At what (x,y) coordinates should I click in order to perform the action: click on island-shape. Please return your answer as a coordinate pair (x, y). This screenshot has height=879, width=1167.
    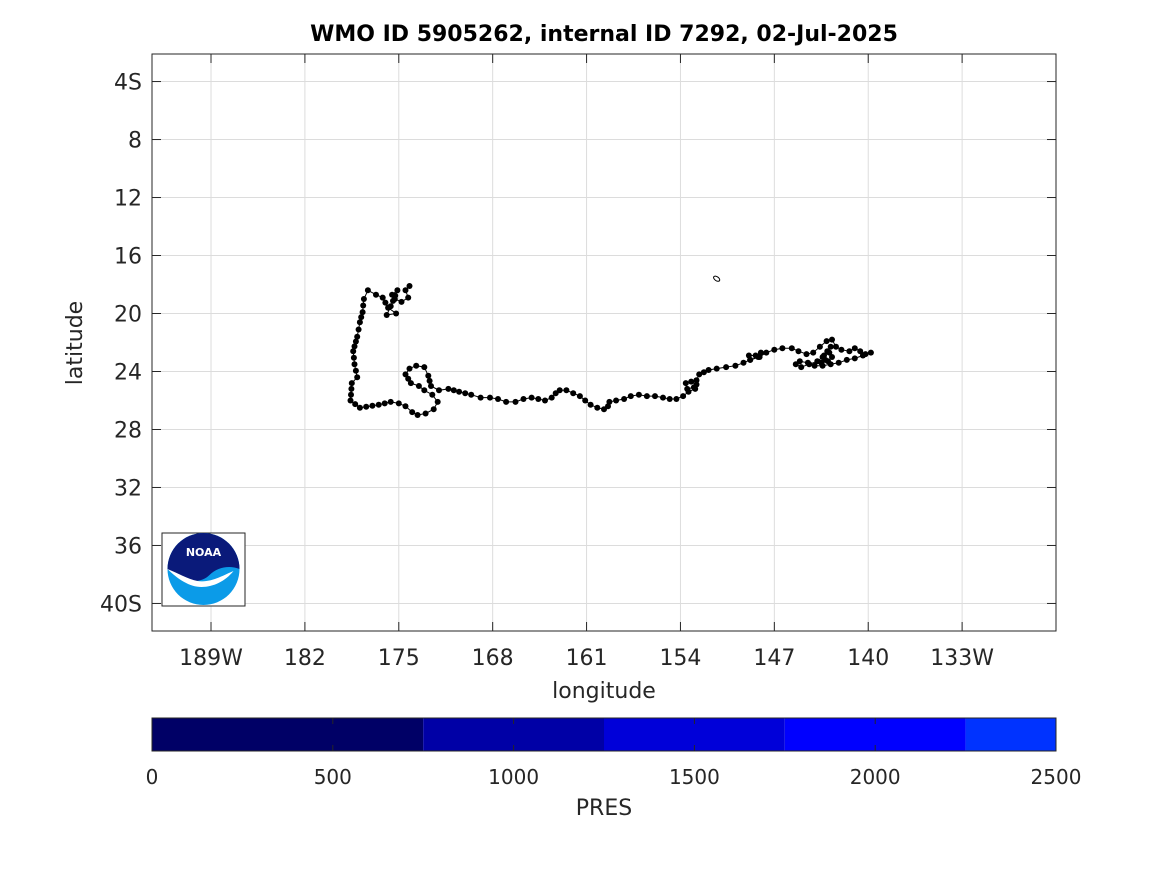
    Looking at the image, I should click on (717, 278).